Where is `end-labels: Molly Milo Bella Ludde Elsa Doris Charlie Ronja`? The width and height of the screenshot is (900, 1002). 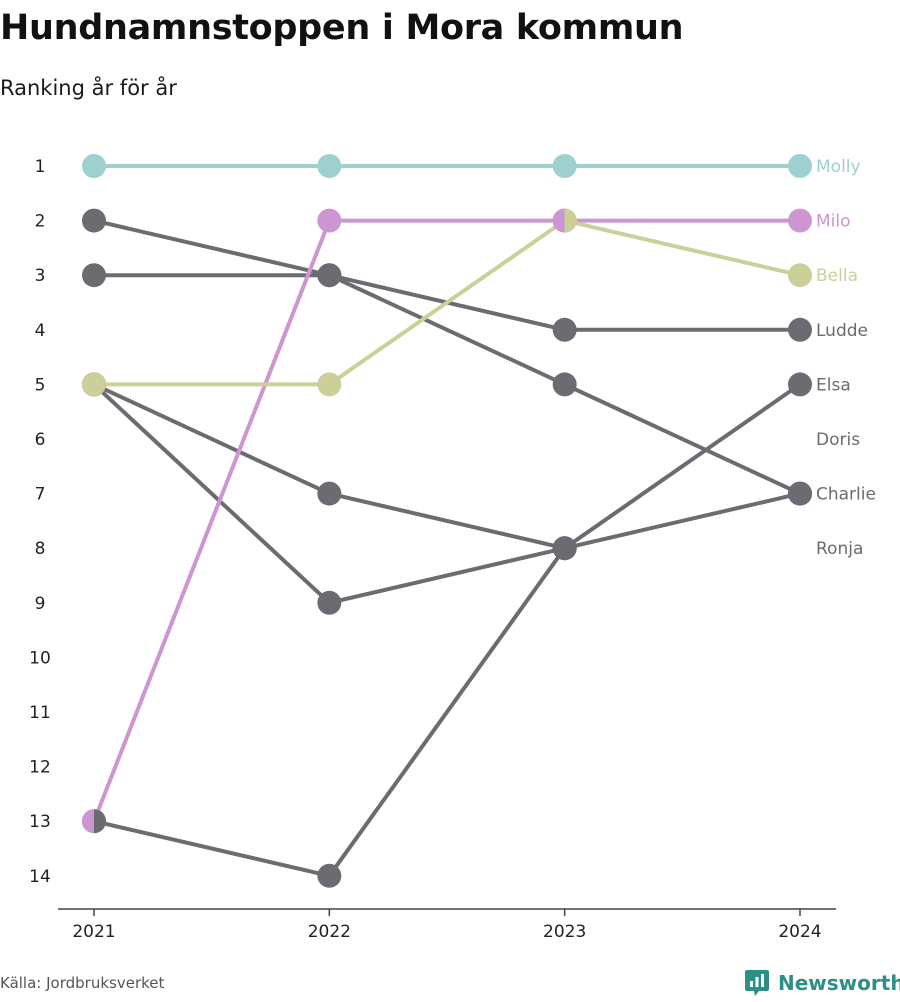 end-labels: Molly Milo Bella Ludde Elsa Doris Charlie Ronja is located at coordinates (846, 358).